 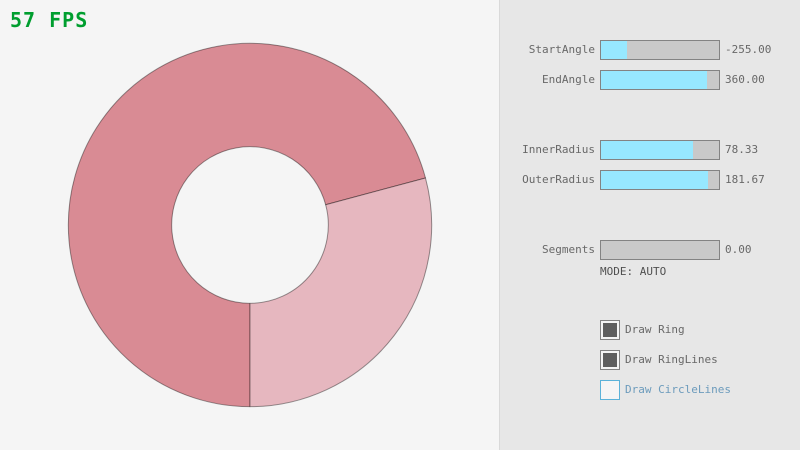 I want to click on slider-row: OuterRadius 181.67, so click(x=650, y=180).